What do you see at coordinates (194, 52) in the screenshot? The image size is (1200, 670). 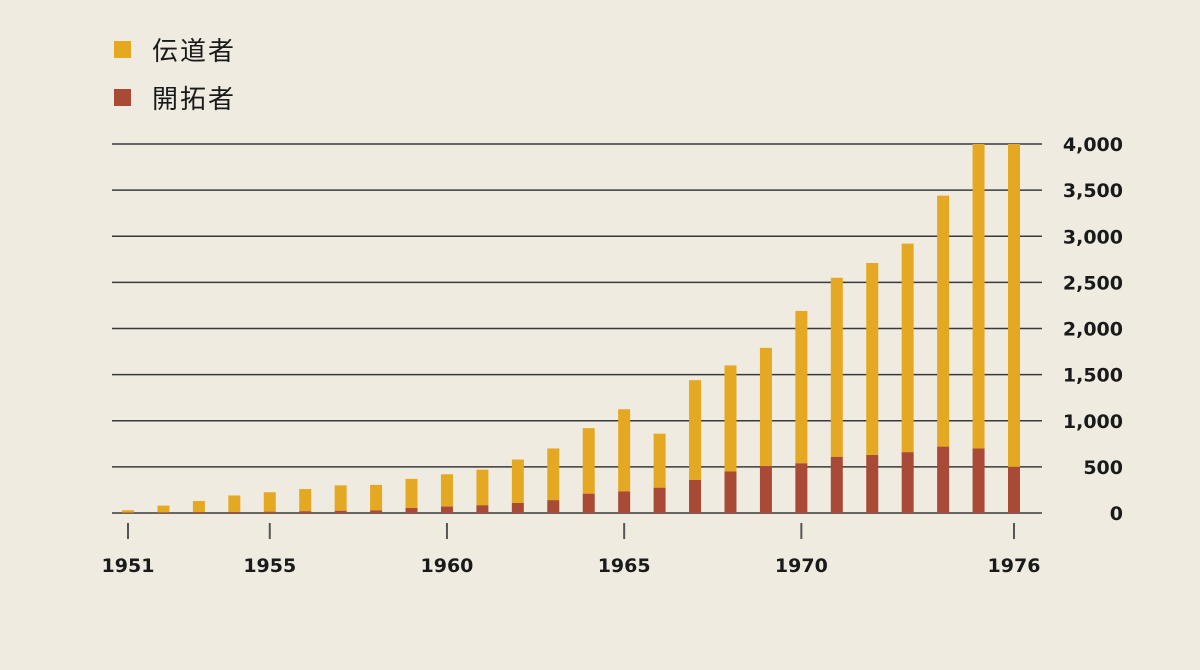 I see `legend-label: 伝道者` at bounding box center [194, 52].